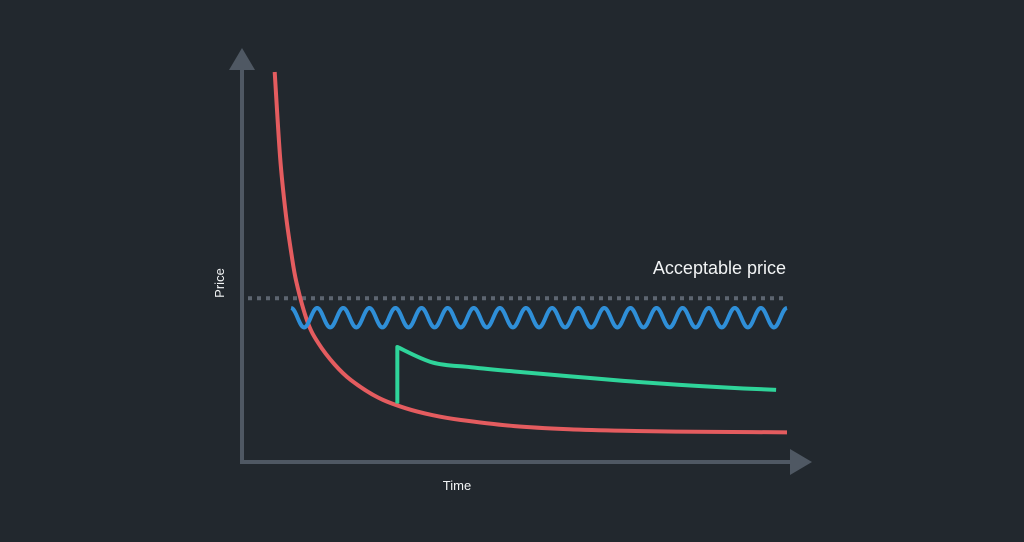 Image resolution: width=1024 pixels, height=542 pixels. I want to click on acceptable-price-label: Acceptable price, so click(719, 268).